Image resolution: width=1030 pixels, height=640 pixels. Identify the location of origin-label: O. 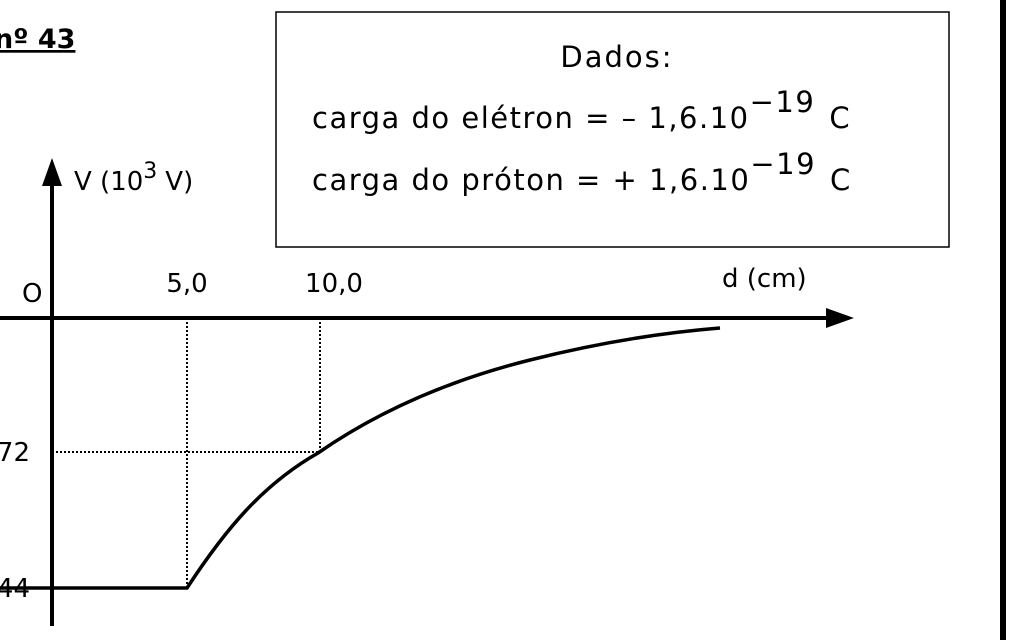
(32, 294).